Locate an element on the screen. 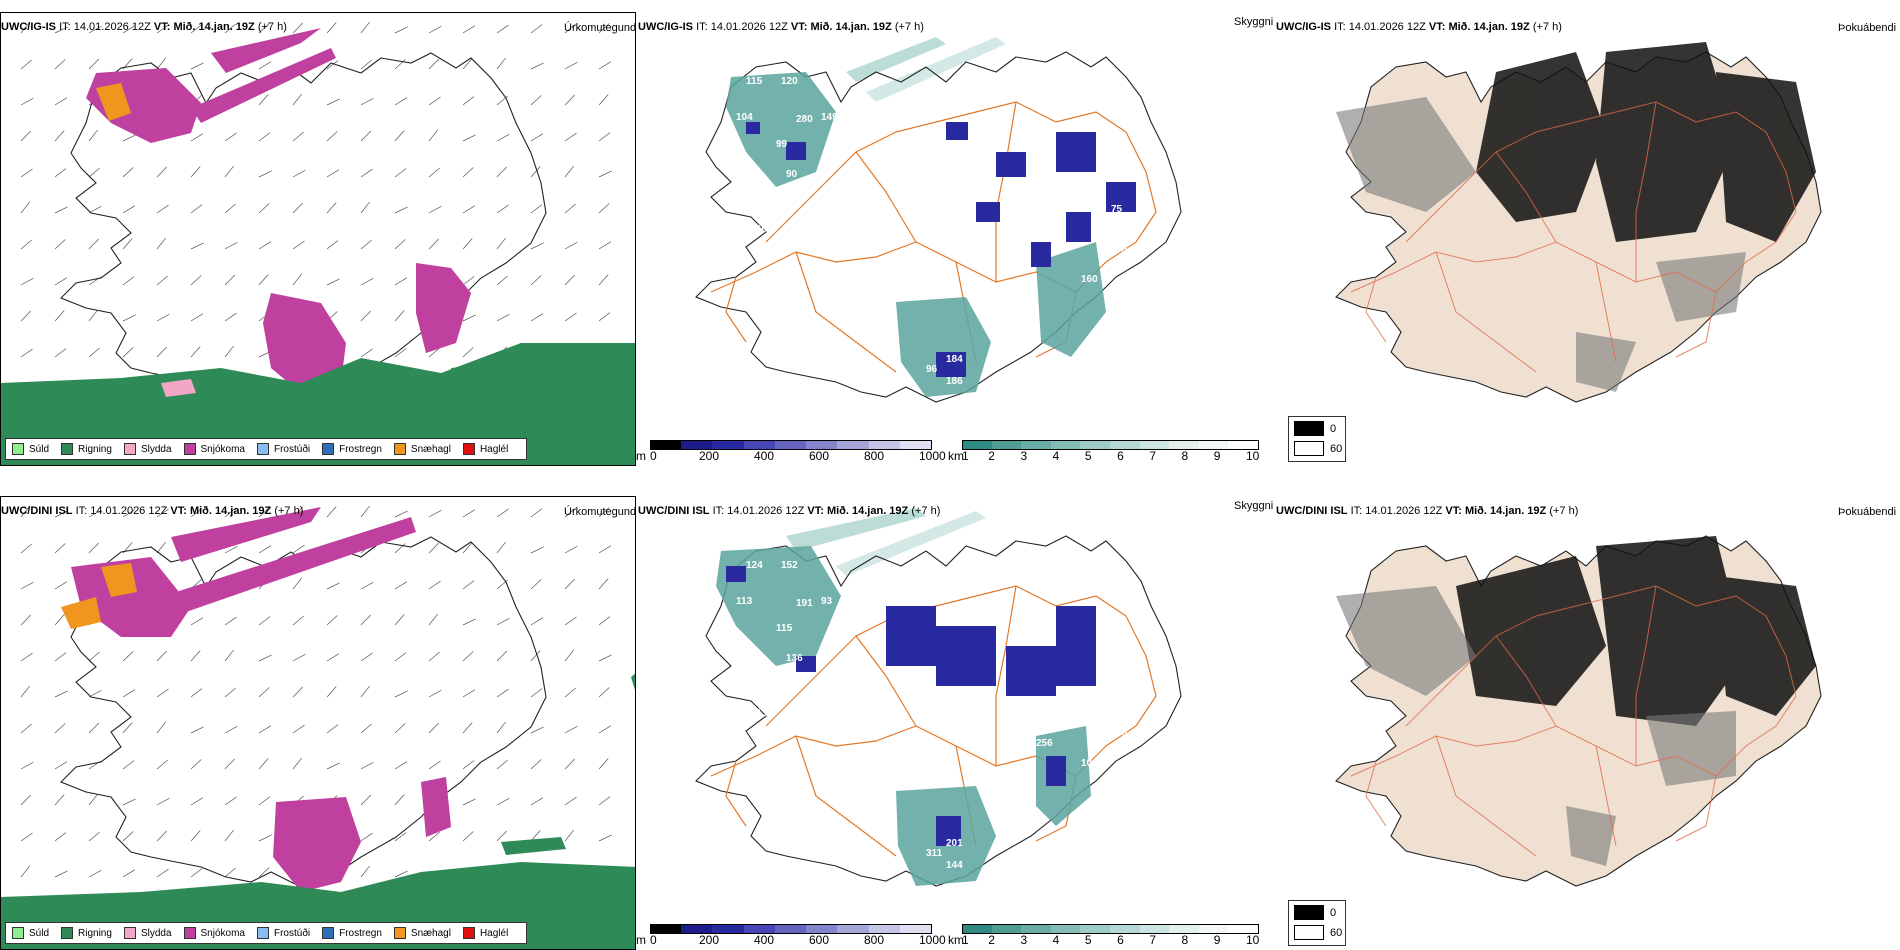  visibility-value-label: 96 is located at coordinates (1122, 733).